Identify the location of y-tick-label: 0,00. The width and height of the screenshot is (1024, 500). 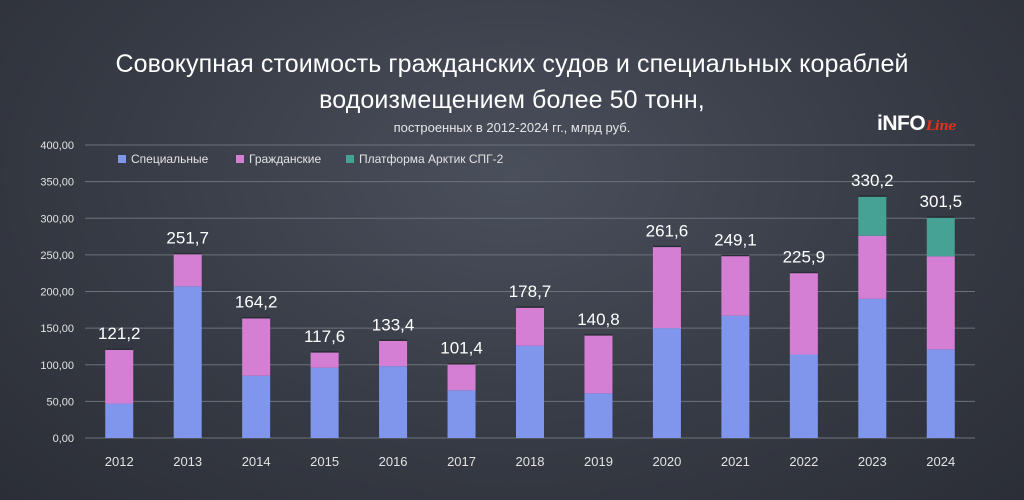
(63, 439).